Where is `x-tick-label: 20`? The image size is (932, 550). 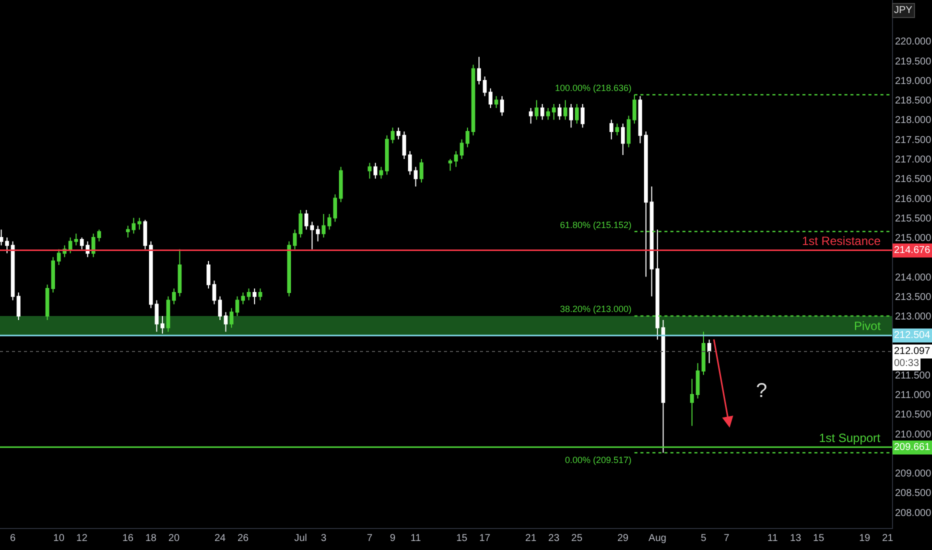
x-tick-label: 20 is located at coordinates (174, 538).